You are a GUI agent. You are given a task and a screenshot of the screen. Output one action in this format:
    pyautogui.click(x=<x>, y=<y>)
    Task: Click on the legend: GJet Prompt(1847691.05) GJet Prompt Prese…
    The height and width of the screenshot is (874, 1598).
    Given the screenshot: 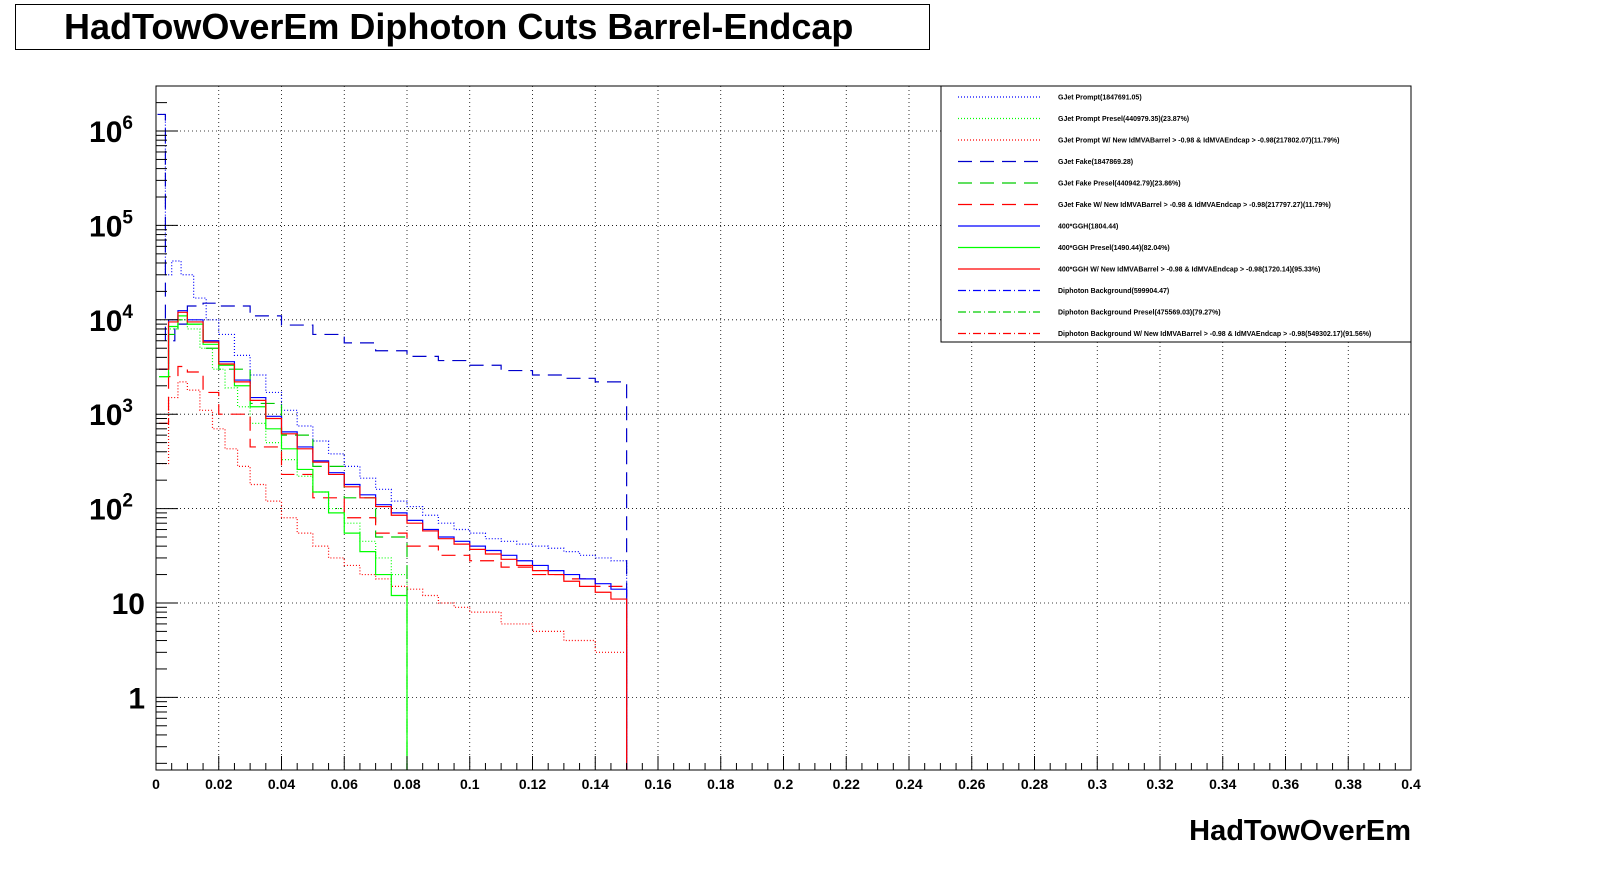 What is the action you would take?
    pyautogui.click(x=1176, y=214)
    